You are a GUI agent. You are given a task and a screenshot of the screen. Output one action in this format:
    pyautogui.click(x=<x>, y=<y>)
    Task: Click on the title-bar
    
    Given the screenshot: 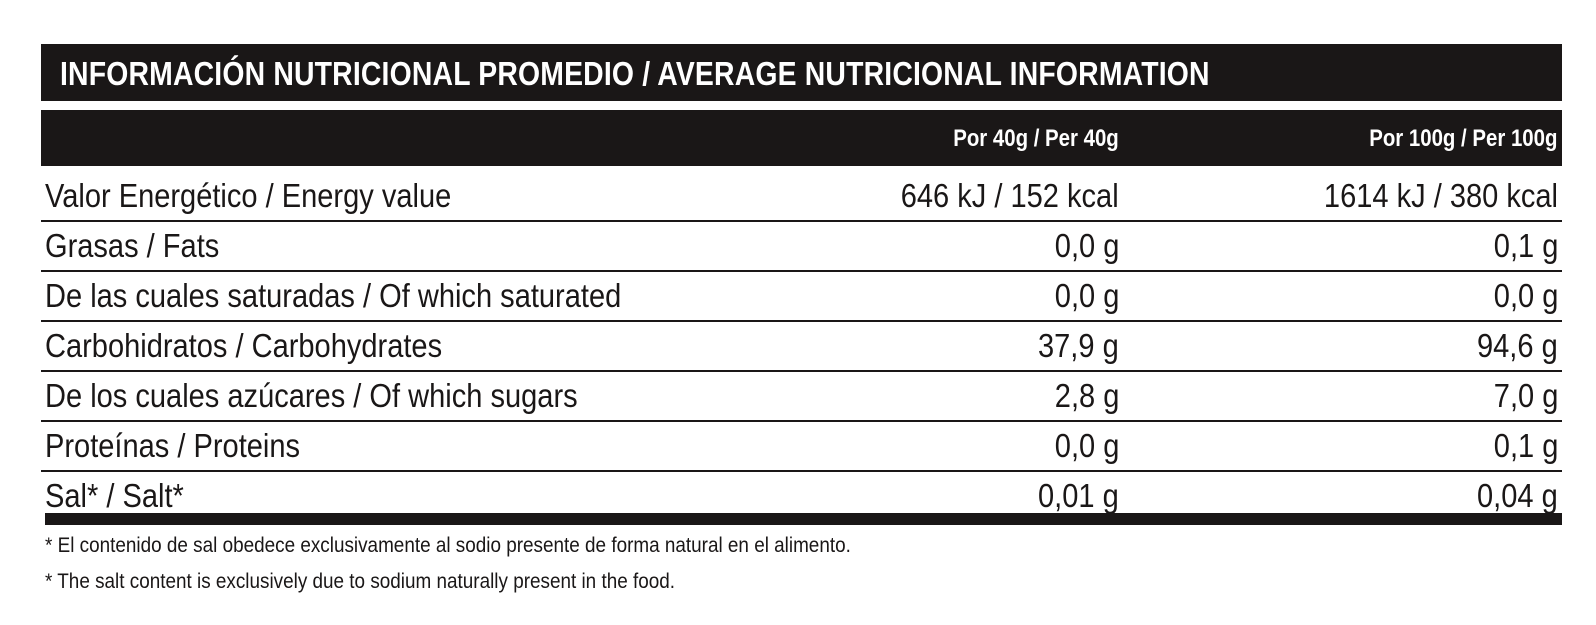 What is the action you would take?
    pyautogui.click(x=801, y=72)
    